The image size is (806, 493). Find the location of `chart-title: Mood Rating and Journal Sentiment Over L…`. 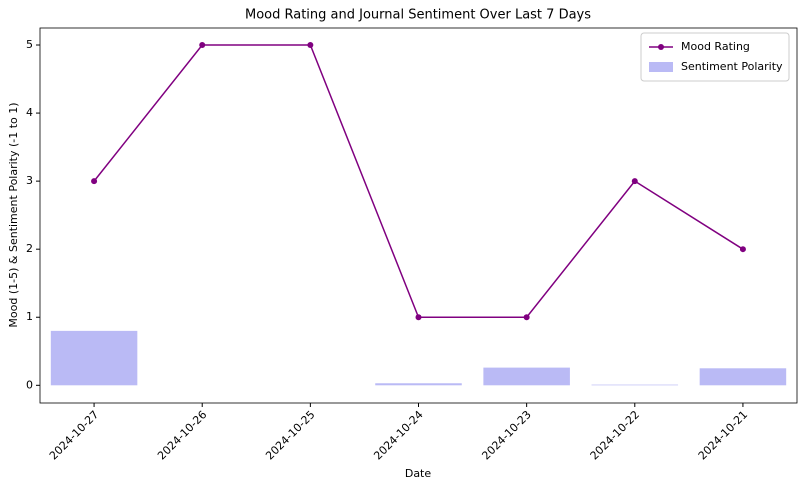

chart-title: Mood Rating and Journal Sentiment Over L… is located at coordinates (418, 15).